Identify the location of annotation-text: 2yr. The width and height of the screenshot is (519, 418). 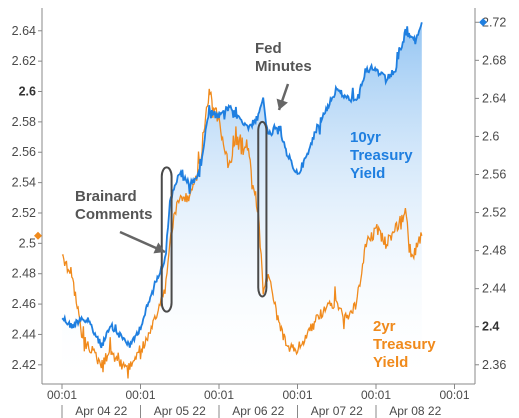
(384, 326).